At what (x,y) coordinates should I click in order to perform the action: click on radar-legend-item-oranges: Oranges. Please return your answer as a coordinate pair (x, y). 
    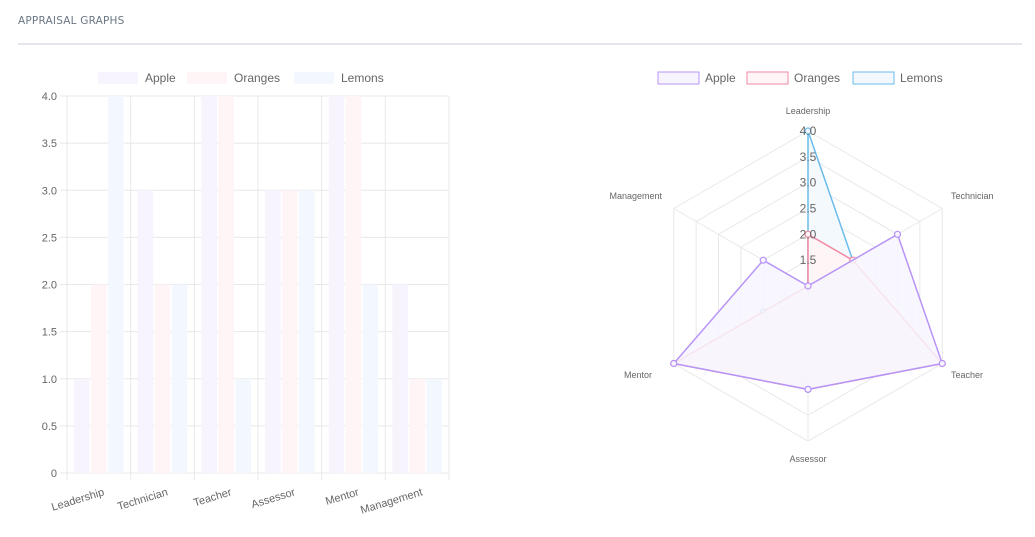
    Looking at the image, I should click on (793, 78).